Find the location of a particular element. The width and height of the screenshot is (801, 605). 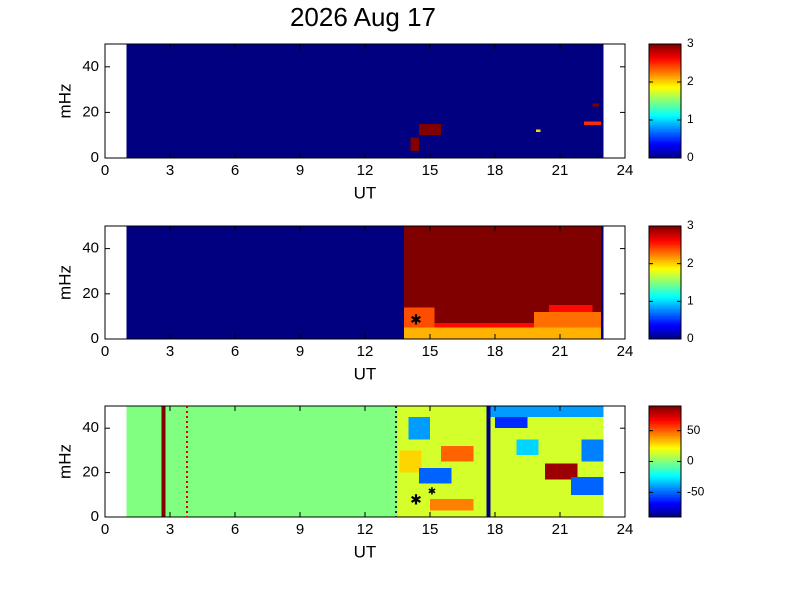

x-tick-label: 21 is located at coordinates (560, 351).